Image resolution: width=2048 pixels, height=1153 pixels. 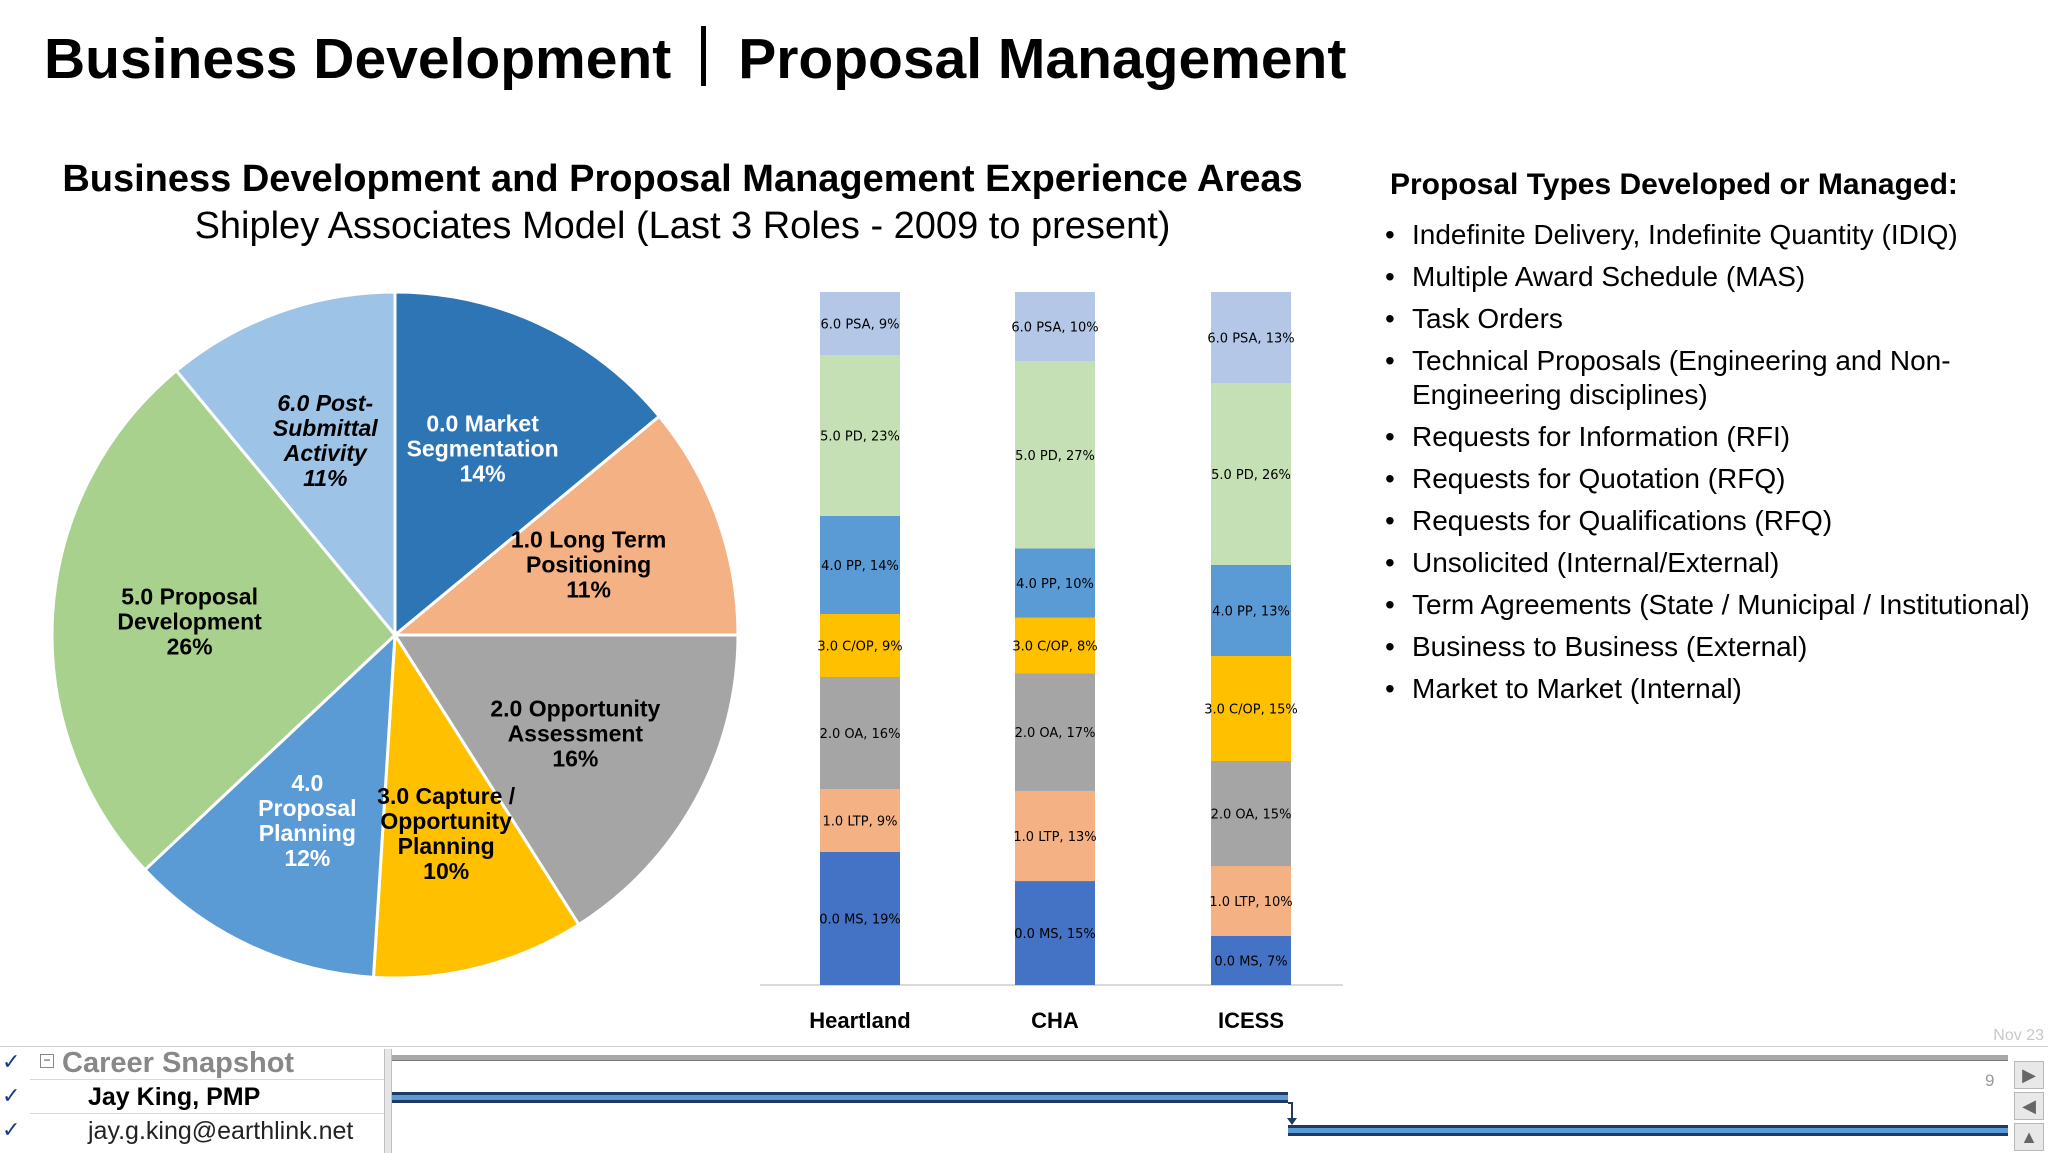 I want to click on proposal-type-item: Market to Market (Internal), so click(x=1715, y=689).